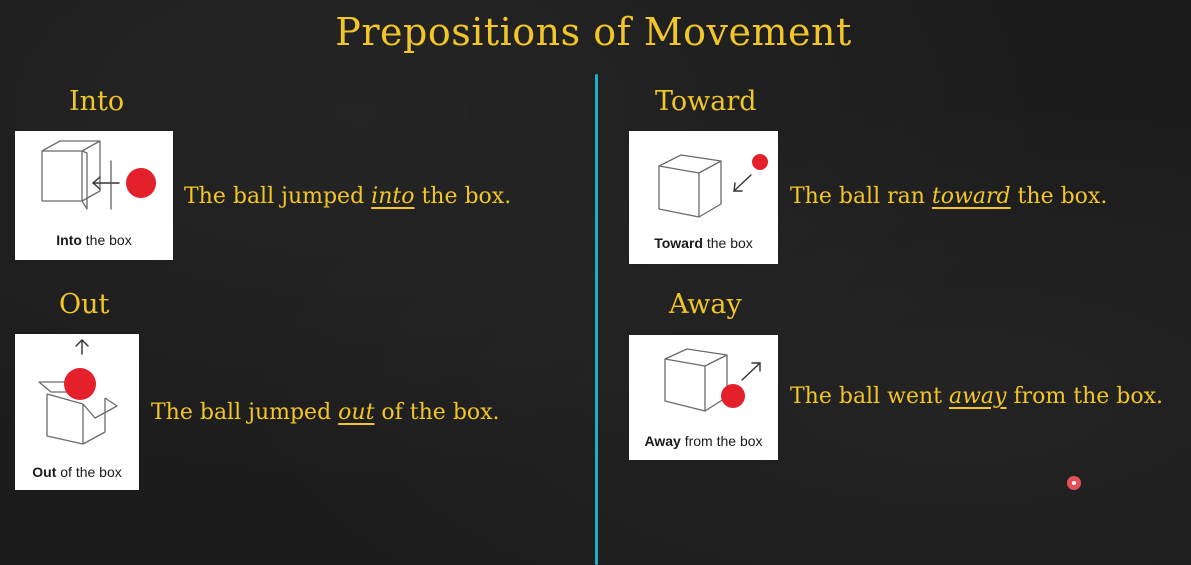 The width and height of the screenshot is (1191, 565). I want to click on card-out: Out of the box, so click(77, 412).